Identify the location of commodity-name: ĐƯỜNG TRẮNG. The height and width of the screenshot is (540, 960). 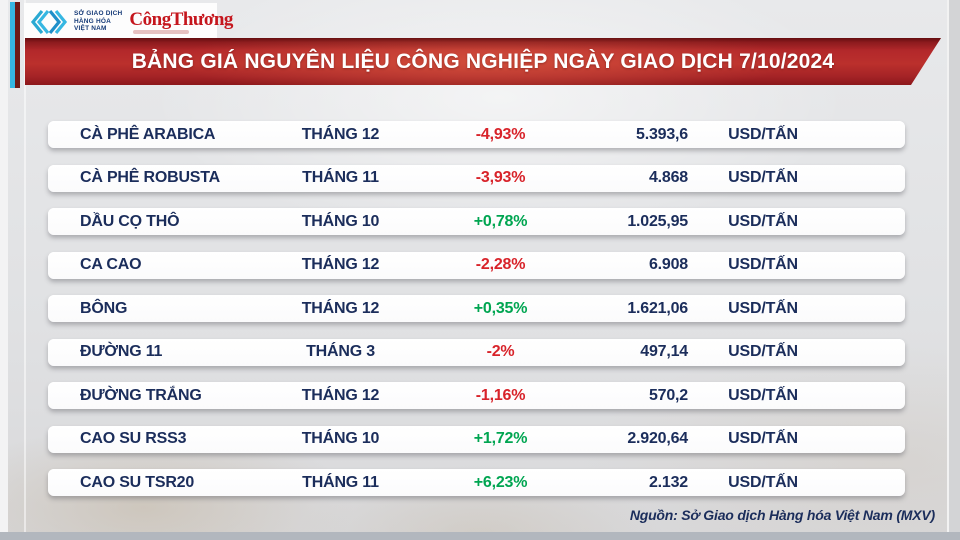
(141, 395).